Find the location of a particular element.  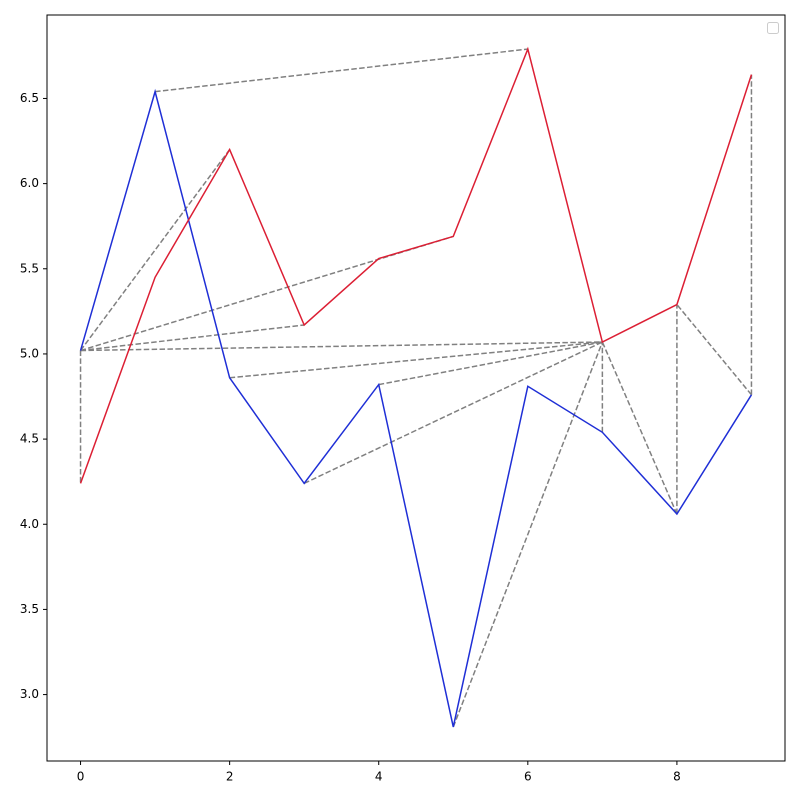

x-tick-label: 6 is located at coordinates (528, 777).